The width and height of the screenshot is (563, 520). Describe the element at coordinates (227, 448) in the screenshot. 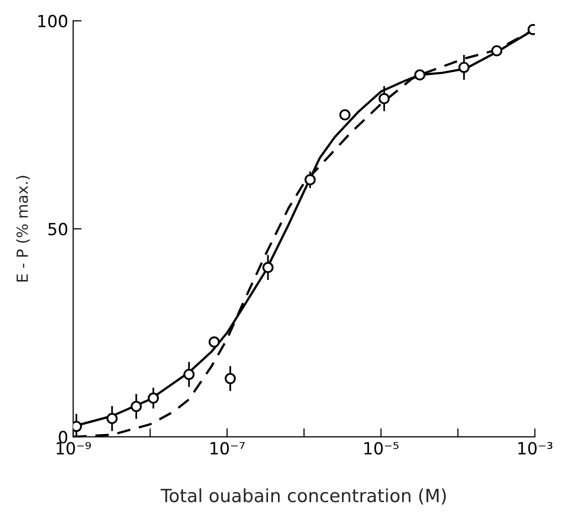

I see `x-tick-label: 10⁻⁷` at that location.